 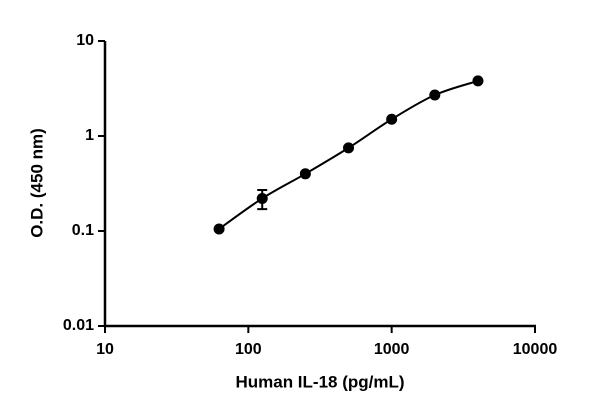 What do you see at coordinates (85, 40) in the screenshot?
I see `y-tick-label: 10` at bounding box center [85, 40].